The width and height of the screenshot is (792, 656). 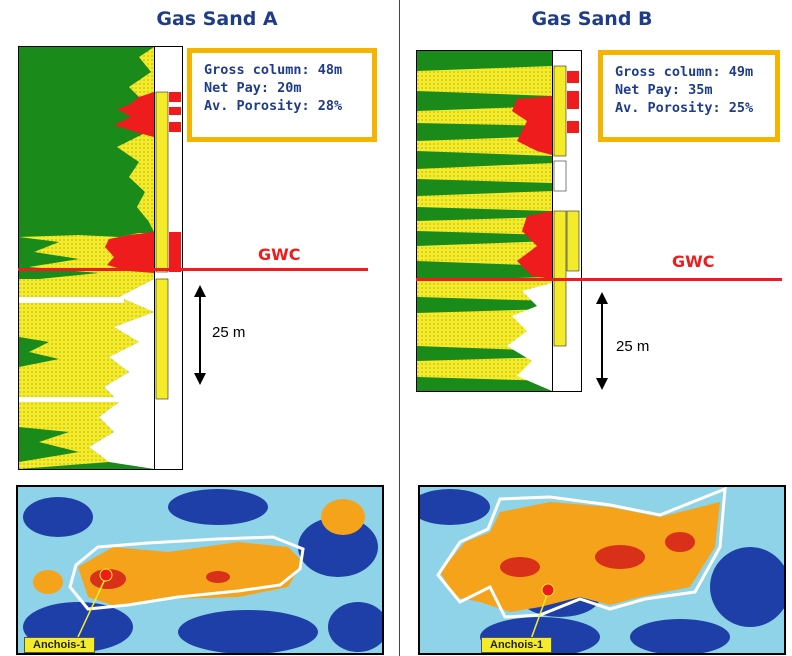 I want to click on gas-zone-upper, so click(x=134, y=114).